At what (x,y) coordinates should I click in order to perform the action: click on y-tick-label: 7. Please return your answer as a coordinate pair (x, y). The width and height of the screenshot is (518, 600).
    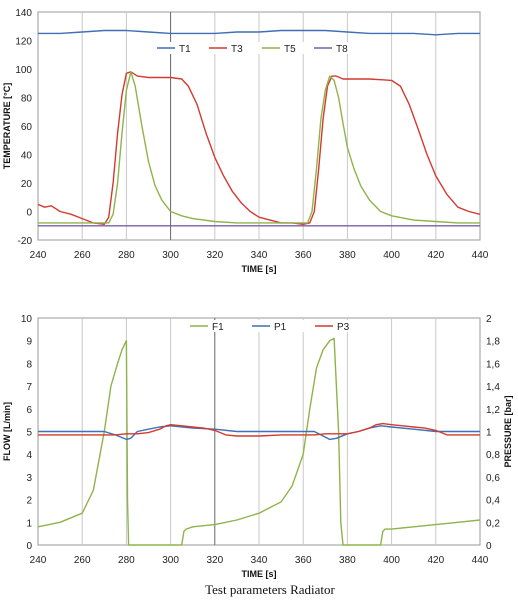
    Looking at the image, I should click on (29, 387).